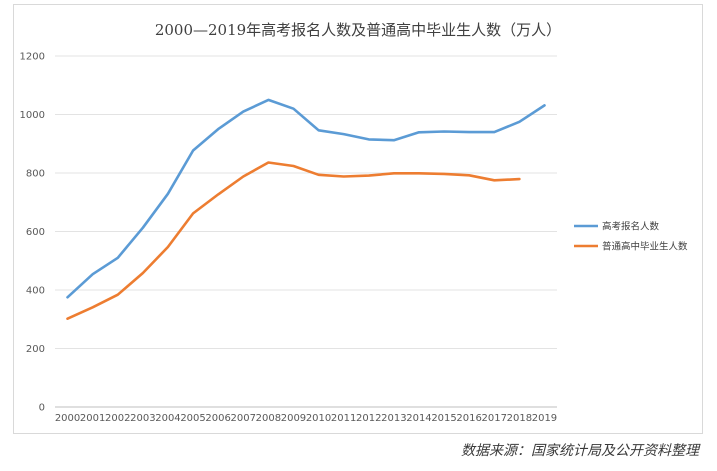  What do you see at coordinates (35, 232) in the screenshot?
I see `y-tick-label: 600` at bounding box center [35, 232].